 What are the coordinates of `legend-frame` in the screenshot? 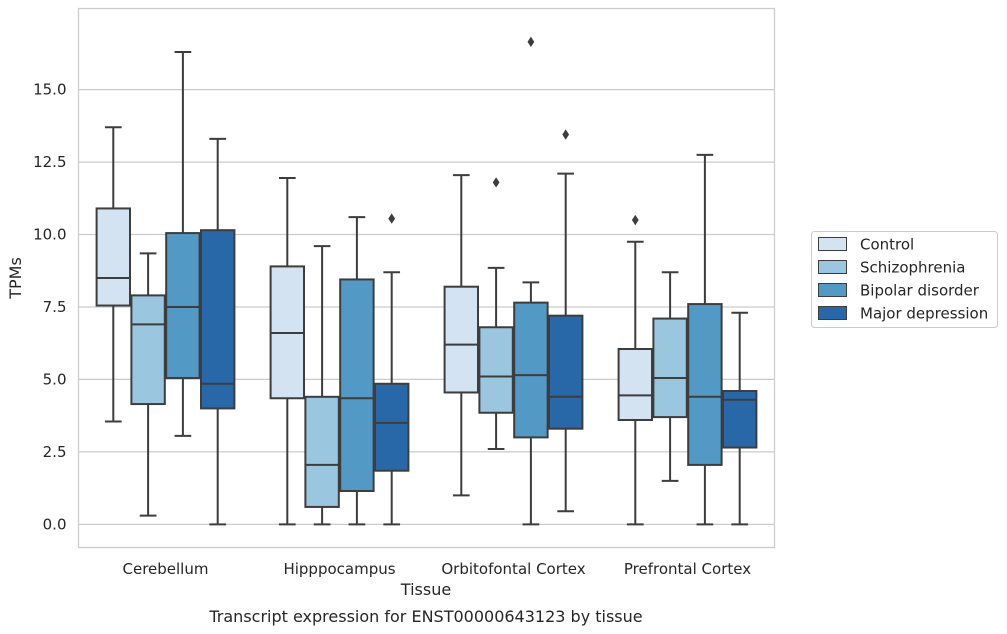 It's located at (904, 279).